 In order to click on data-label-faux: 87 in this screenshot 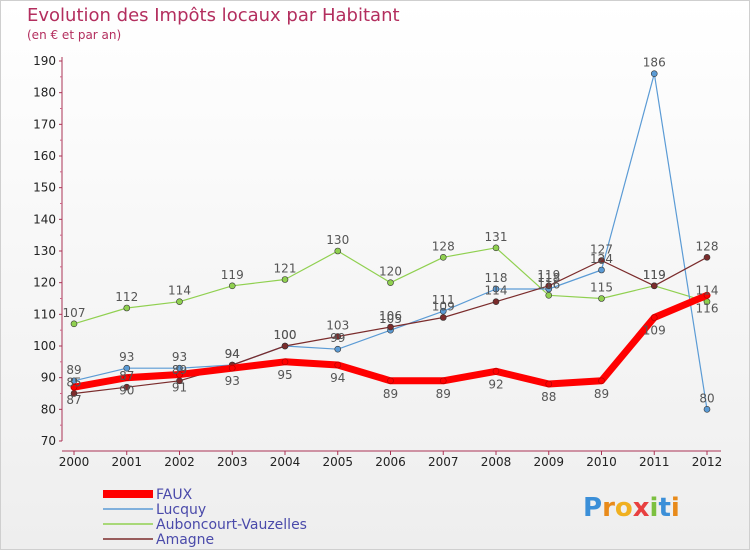, I will do `click(73, 400)`.